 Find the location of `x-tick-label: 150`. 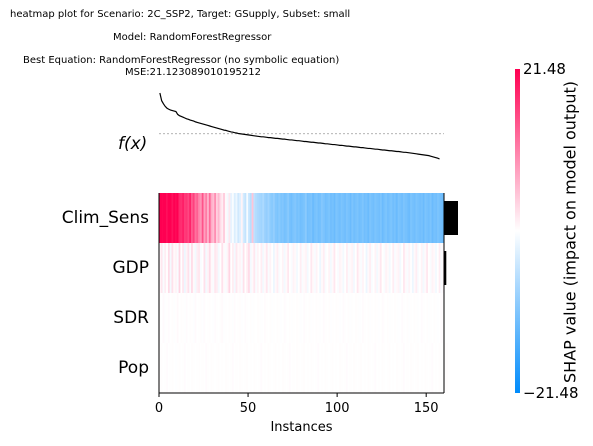

x-tick-label: 150 is located at coordinates (426, 408).